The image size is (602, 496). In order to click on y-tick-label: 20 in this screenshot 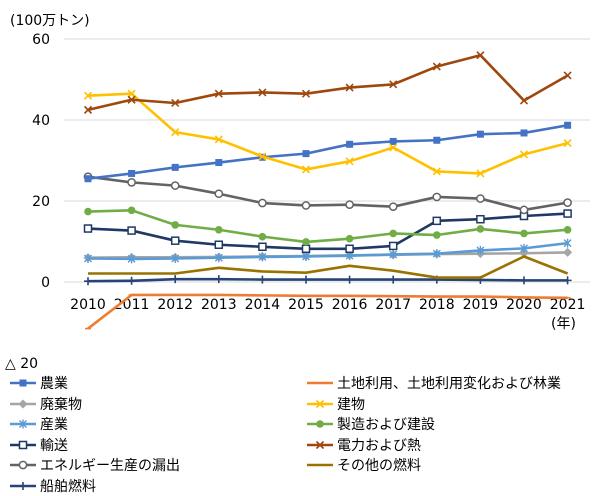, I will do `click(41, 202)`.